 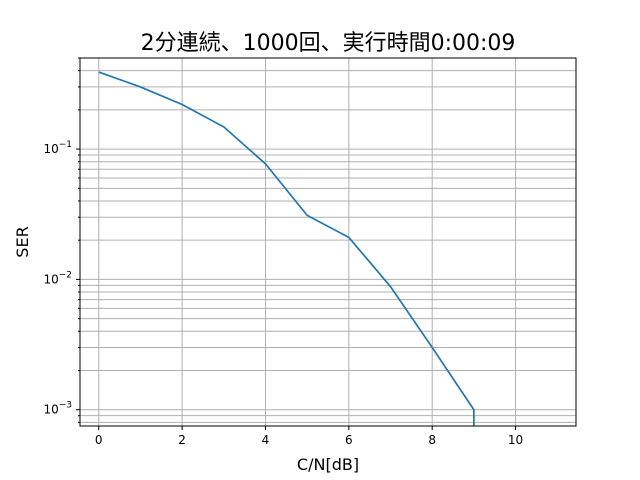 What do you see at coordinates (328, 43) in the screenshot?
I see `chart-title: 2分連続、1000回、実行時間0:00:09` at bounding box center [328, 43].